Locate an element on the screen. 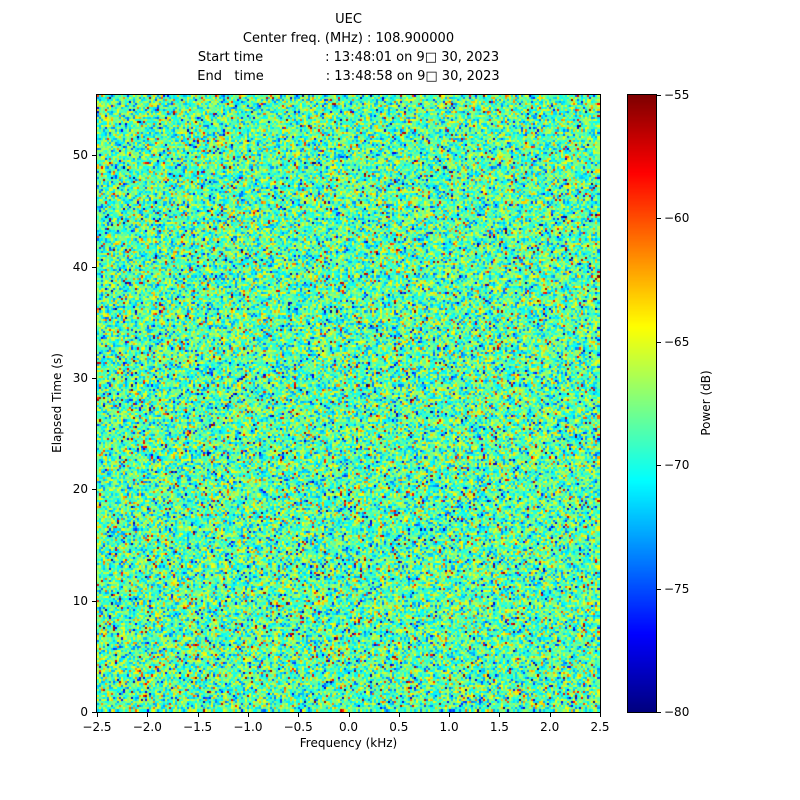 Image resolution: width=800 pixels, height=800 pixels. x-tick-label: −1.5 is located at coordinates (198, 727).